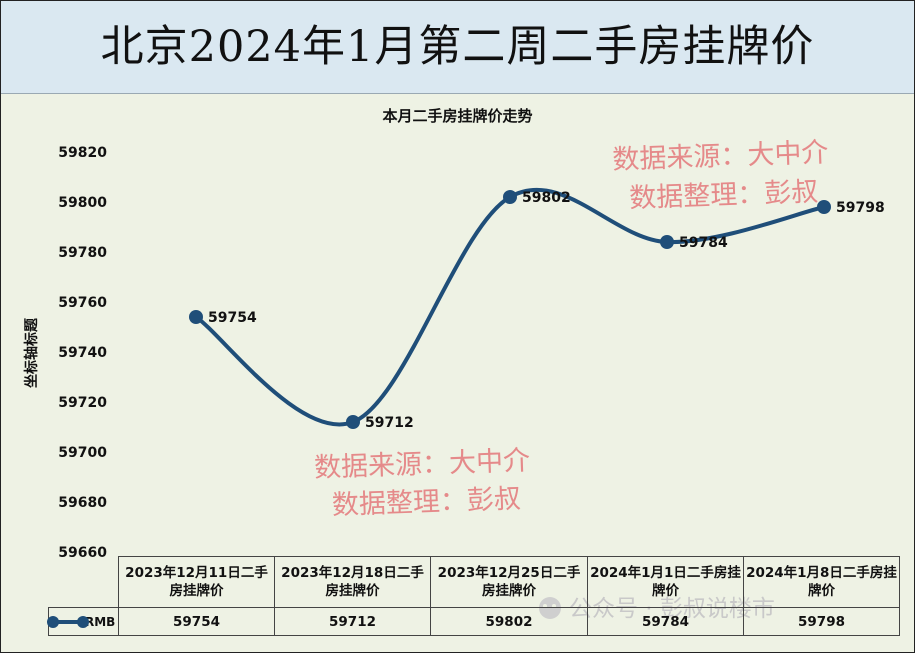 Image resolution: width=915 pixels, height=653 pixels. Describe the element at coordinates (457, 116) in the screenshot. I see `chart-title: 本月二手房挂牌价走势` at that location.